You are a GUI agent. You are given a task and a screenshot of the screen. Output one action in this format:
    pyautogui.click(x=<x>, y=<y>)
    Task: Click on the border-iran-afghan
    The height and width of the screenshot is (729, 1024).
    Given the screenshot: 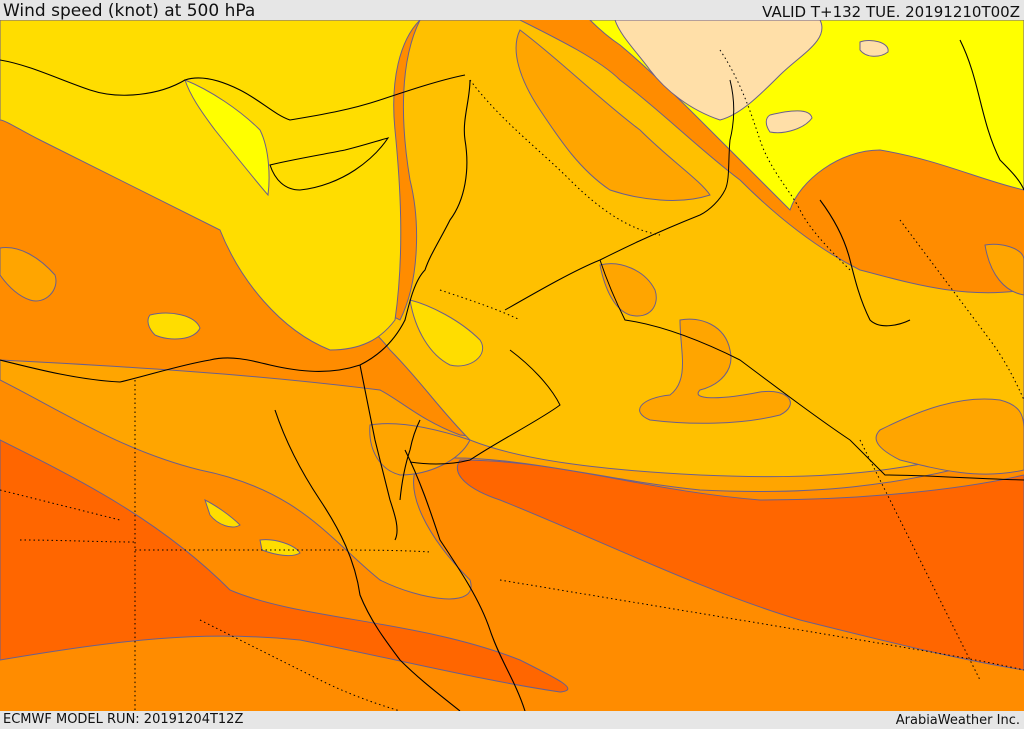 What is the action you would take?
    pyautogui.click(x=961, y=310)
    